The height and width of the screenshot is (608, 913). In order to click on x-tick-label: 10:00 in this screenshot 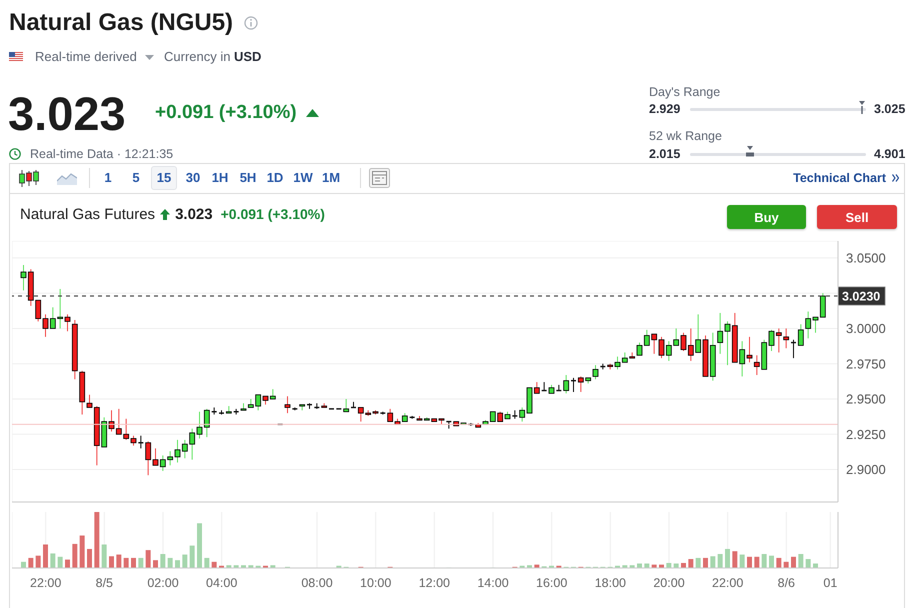, I will do `click(376, 583)`.